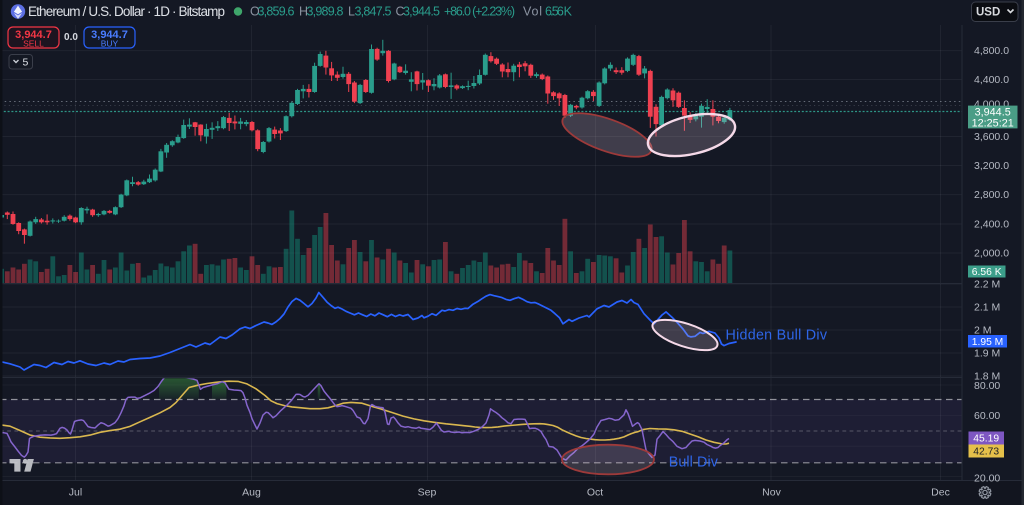  I want to click on svg-text: Dec, so click(940, 493).